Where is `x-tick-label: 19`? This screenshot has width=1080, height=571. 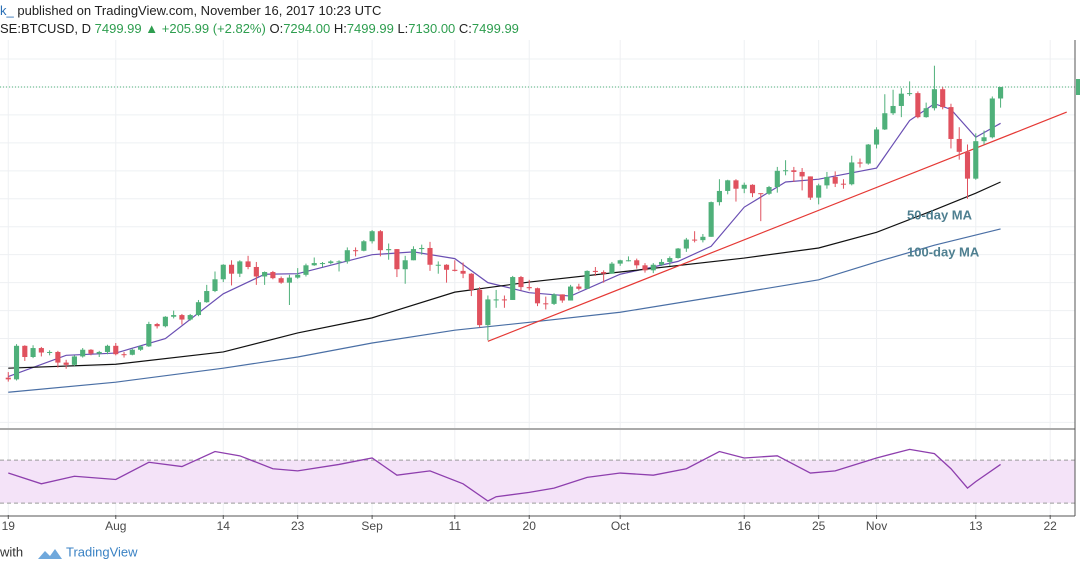
x-tick-label: 19 is located at coordinates (9, 526).